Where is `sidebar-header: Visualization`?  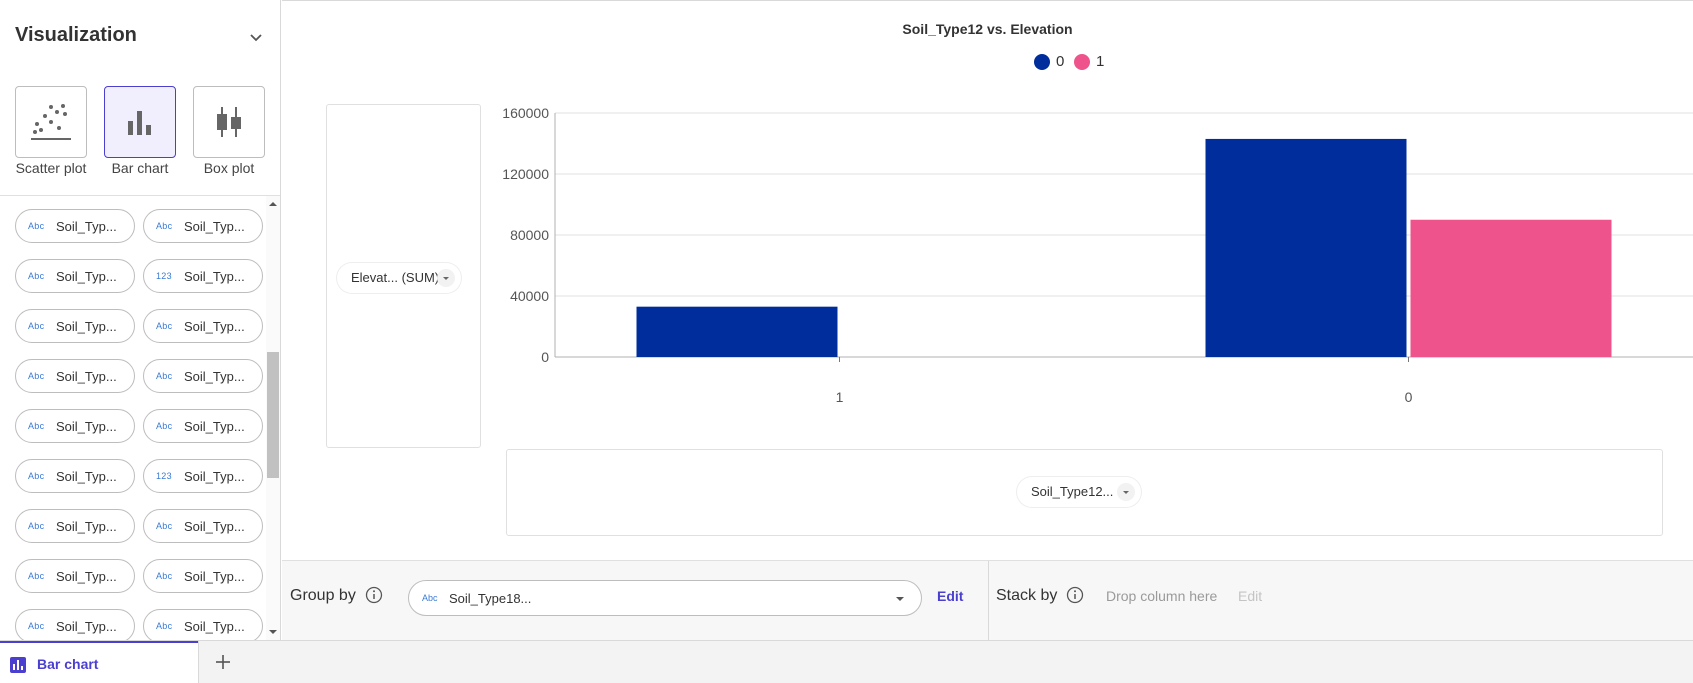
sidebar-header: Visualization is located at coordinates (141, 37).